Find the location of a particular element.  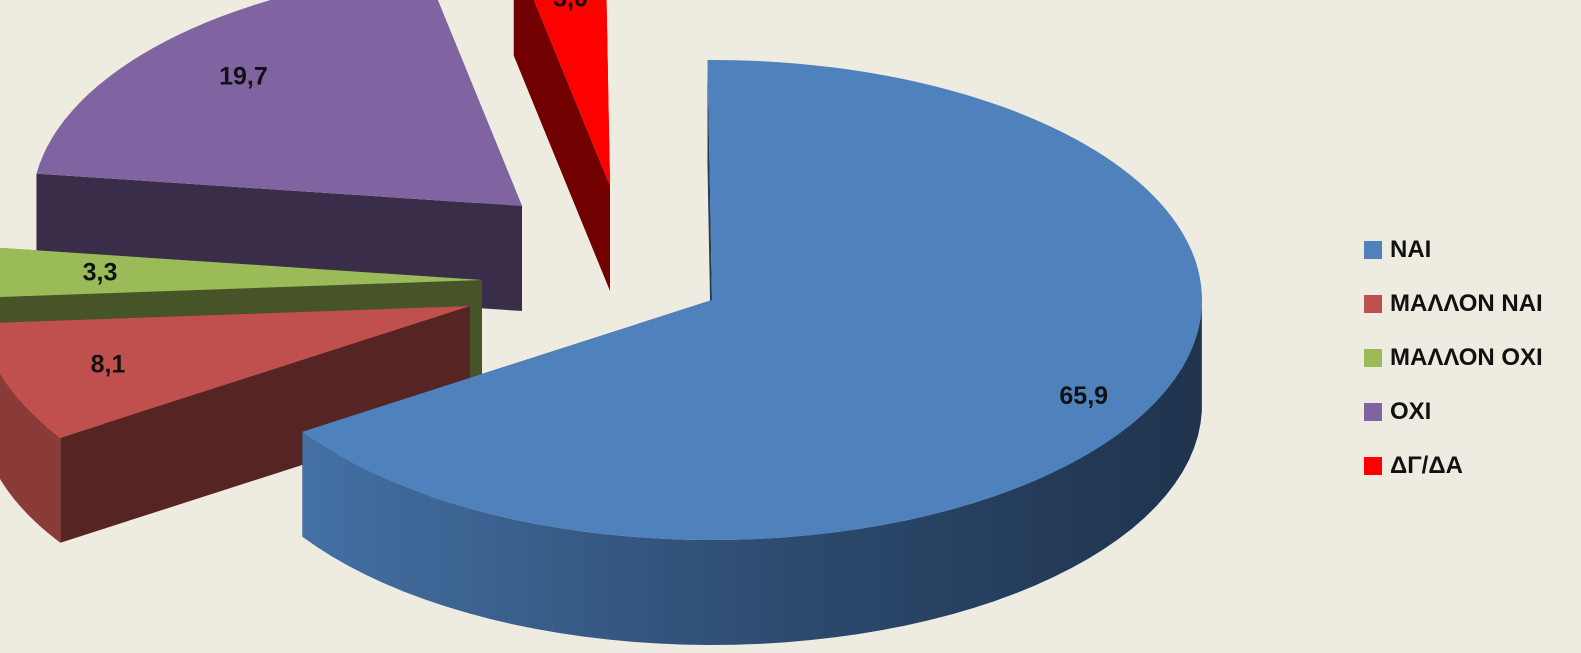

legend-swatch-nai is located at coordinates (1373, 249).